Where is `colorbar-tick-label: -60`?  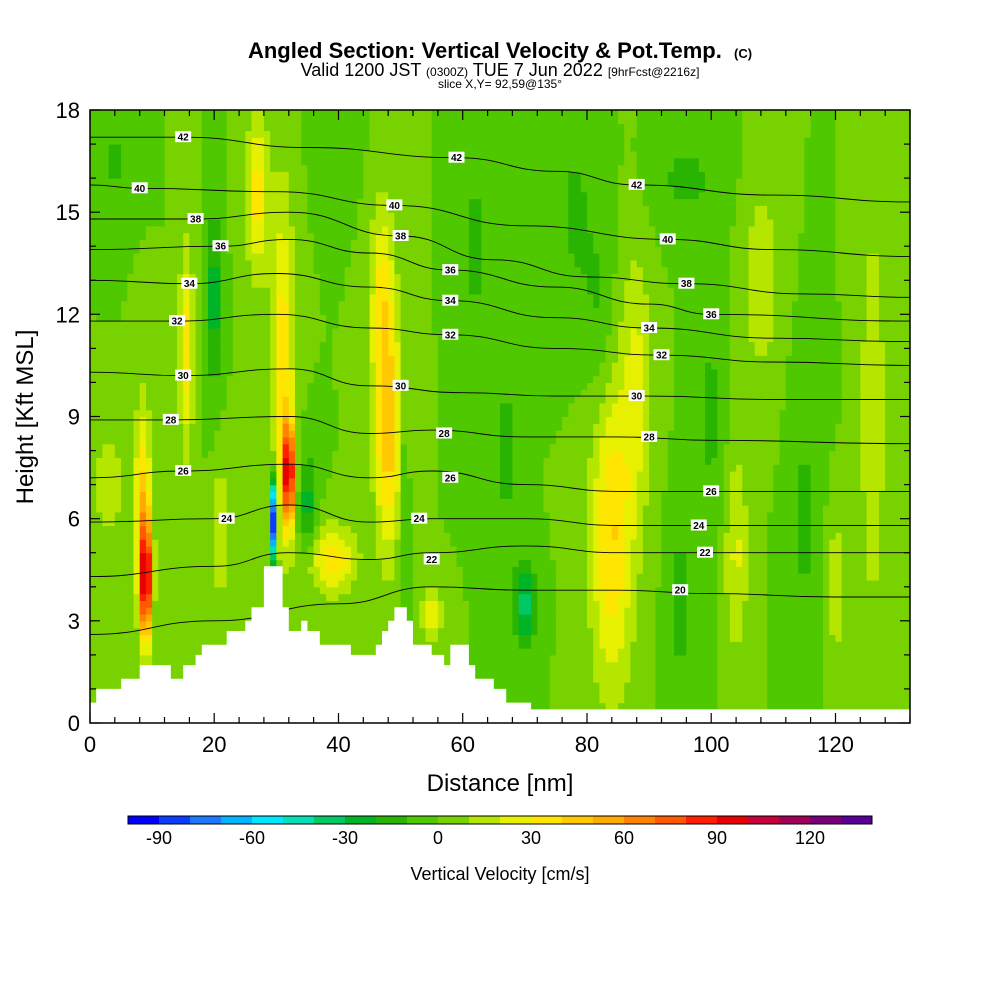
colorbar-tick-label: -60 is located at coordinates (252, 838).